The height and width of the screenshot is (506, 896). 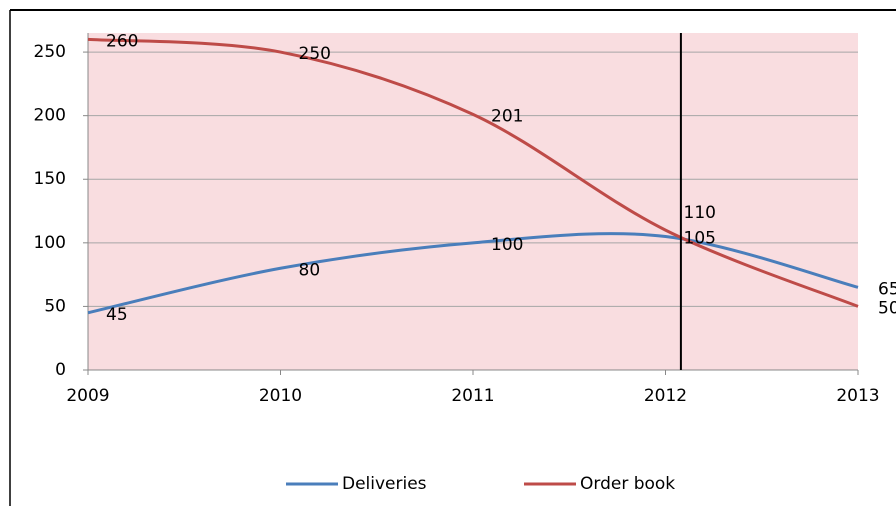 I want to click on data-label: 100, so click(x=507, y=245).